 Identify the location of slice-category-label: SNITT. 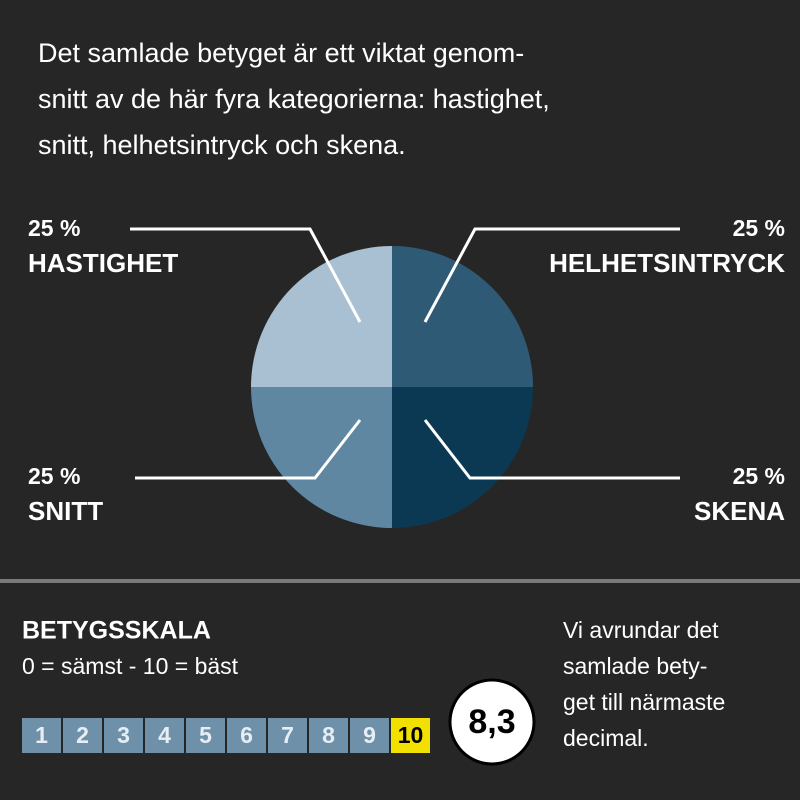
(65, 511).